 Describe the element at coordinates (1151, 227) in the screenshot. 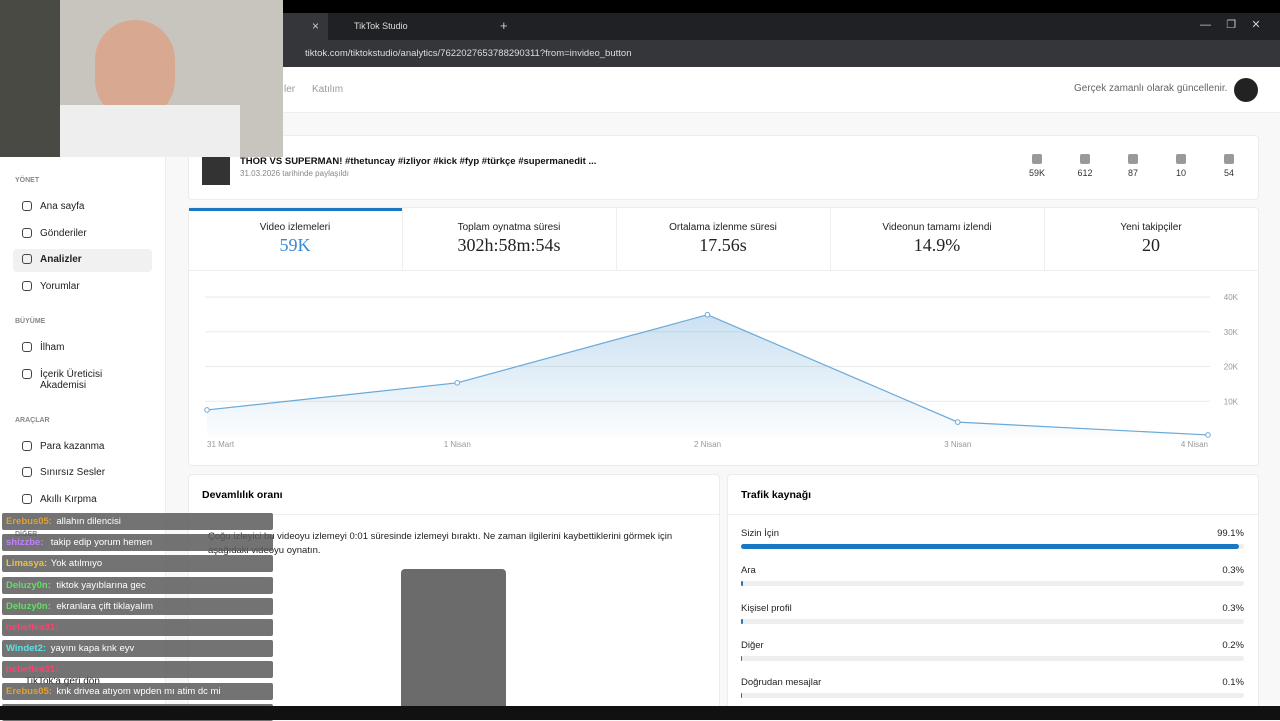

I see `metric-label: Yeni takipçiler` at that location.